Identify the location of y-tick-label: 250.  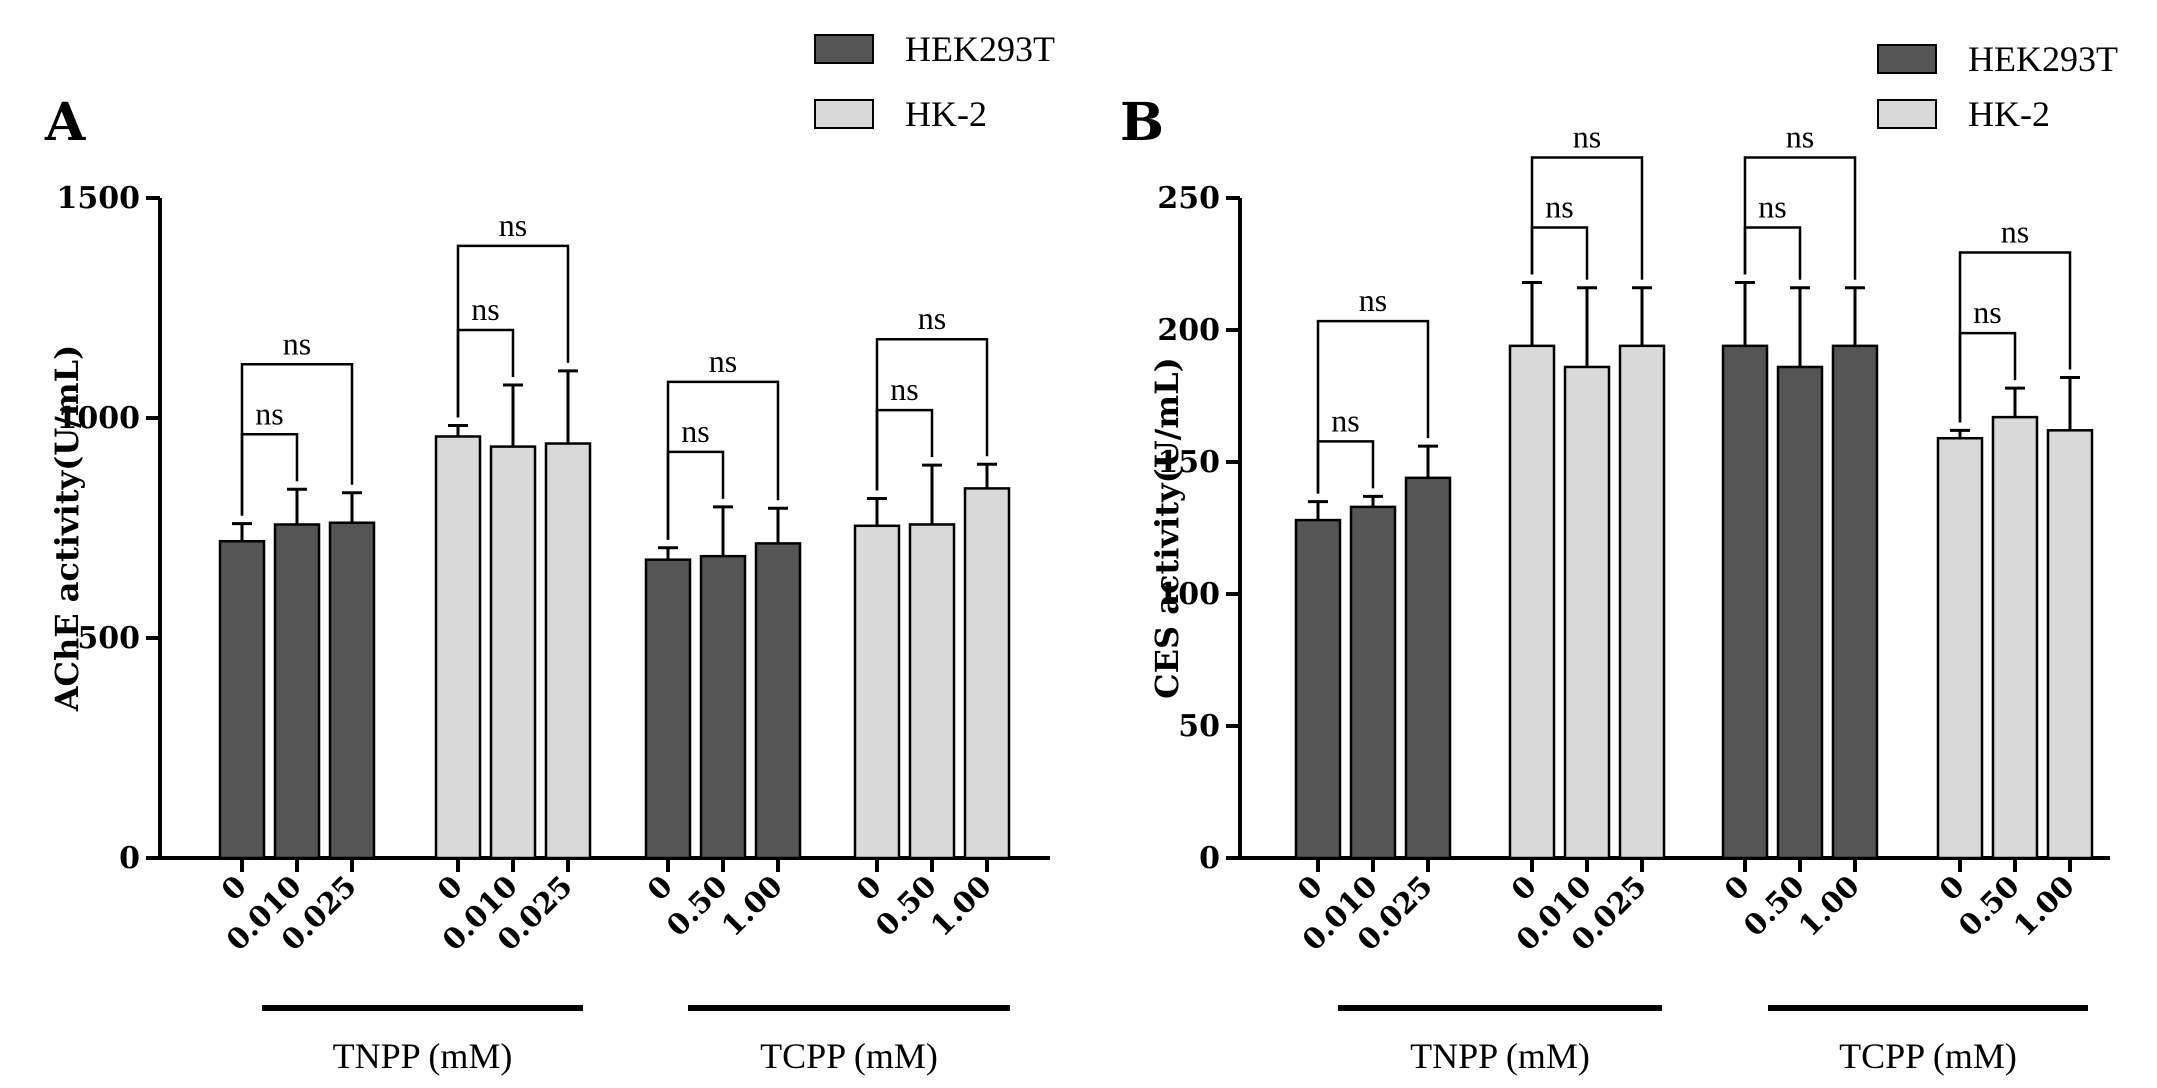
(1188, 198).